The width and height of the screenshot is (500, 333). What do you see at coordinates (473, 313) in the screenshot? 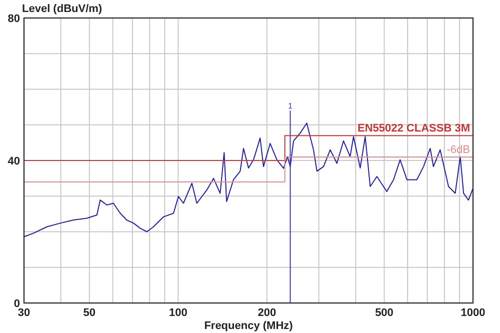
I see `x-tick-label: 1000` at bounding box center [473, 313].